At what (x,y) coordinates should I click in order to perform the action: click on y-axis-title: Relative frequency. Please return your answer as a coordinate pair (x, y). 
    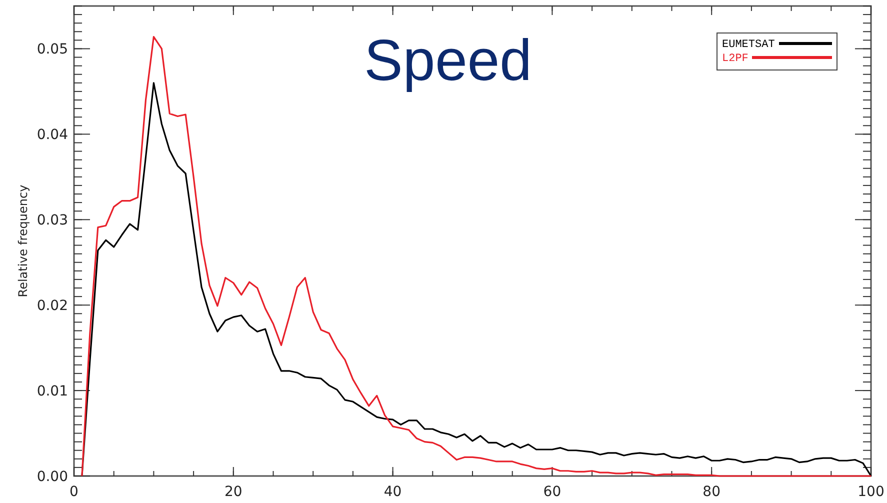
    Looking at the image, I should click on (23, 241).